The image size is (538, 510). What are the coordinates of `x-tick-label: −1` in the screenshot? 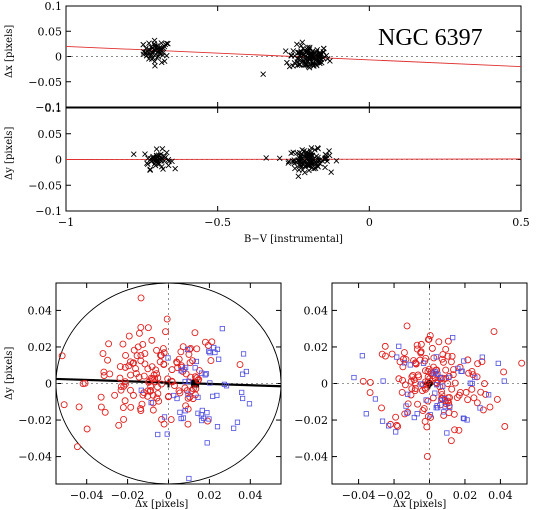 It's located at (66, 222).